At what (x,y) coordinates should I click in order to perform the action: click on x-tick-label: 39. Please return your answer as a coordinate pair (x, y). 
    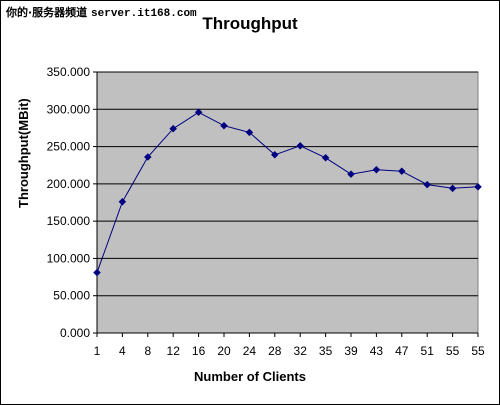
    Looking at the image, I should click on (351, 351).